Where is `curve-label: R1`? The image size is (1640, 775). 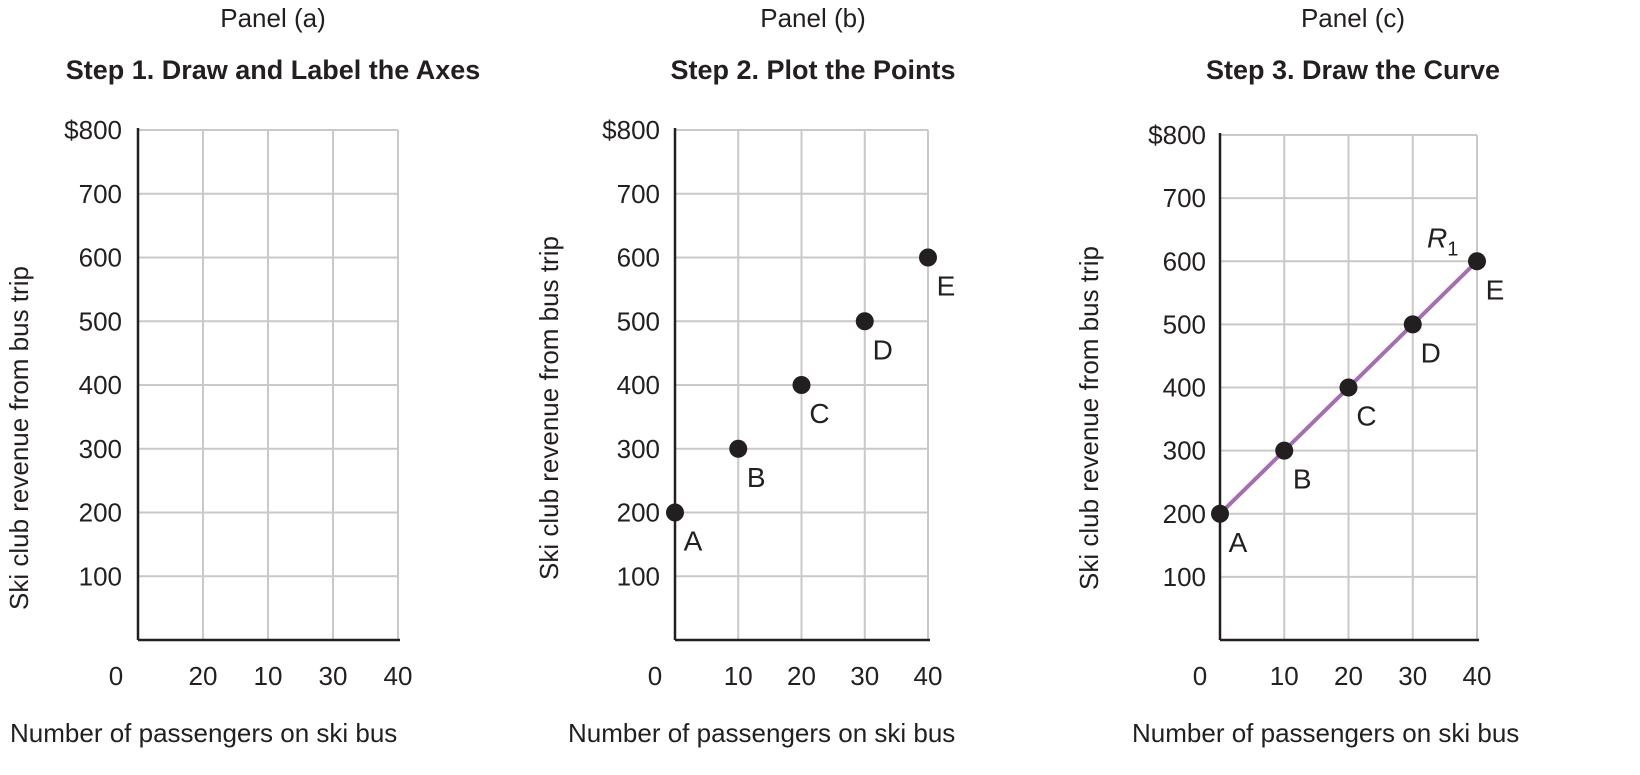 curve-label: R1 is located at coordinates (1442, 241).